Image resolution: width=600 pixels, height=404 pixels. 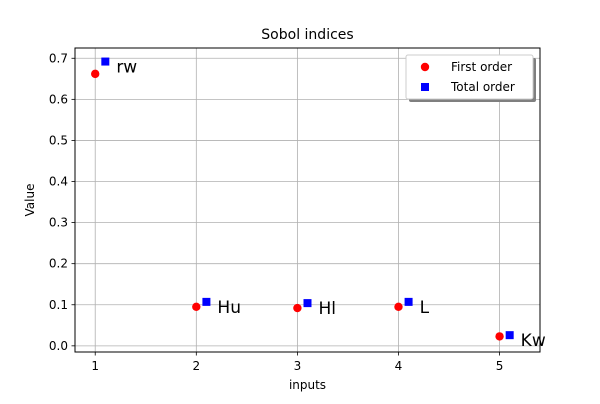 What do you see at coordinates (229, 308) in the screenshot?
I see `point-label: Hu` at bounding box center [229, 308].